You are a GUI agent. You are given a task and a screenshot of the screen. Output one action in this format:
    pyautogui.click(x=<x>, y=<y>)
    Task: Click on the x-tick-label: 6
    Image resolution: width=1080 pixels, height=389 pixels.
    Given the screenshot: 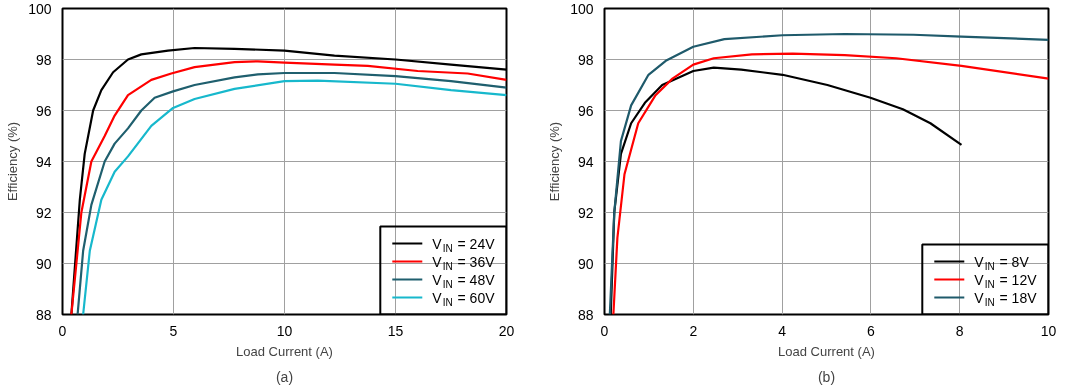 What is the action you would take?
    pyautogui.click(x=871, y=330)
    